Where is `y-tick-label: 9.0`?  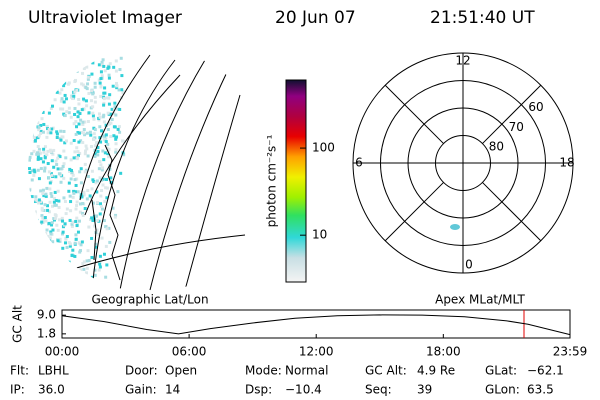
y-tick-label: 9.0 is located at coordinates (46, 315).